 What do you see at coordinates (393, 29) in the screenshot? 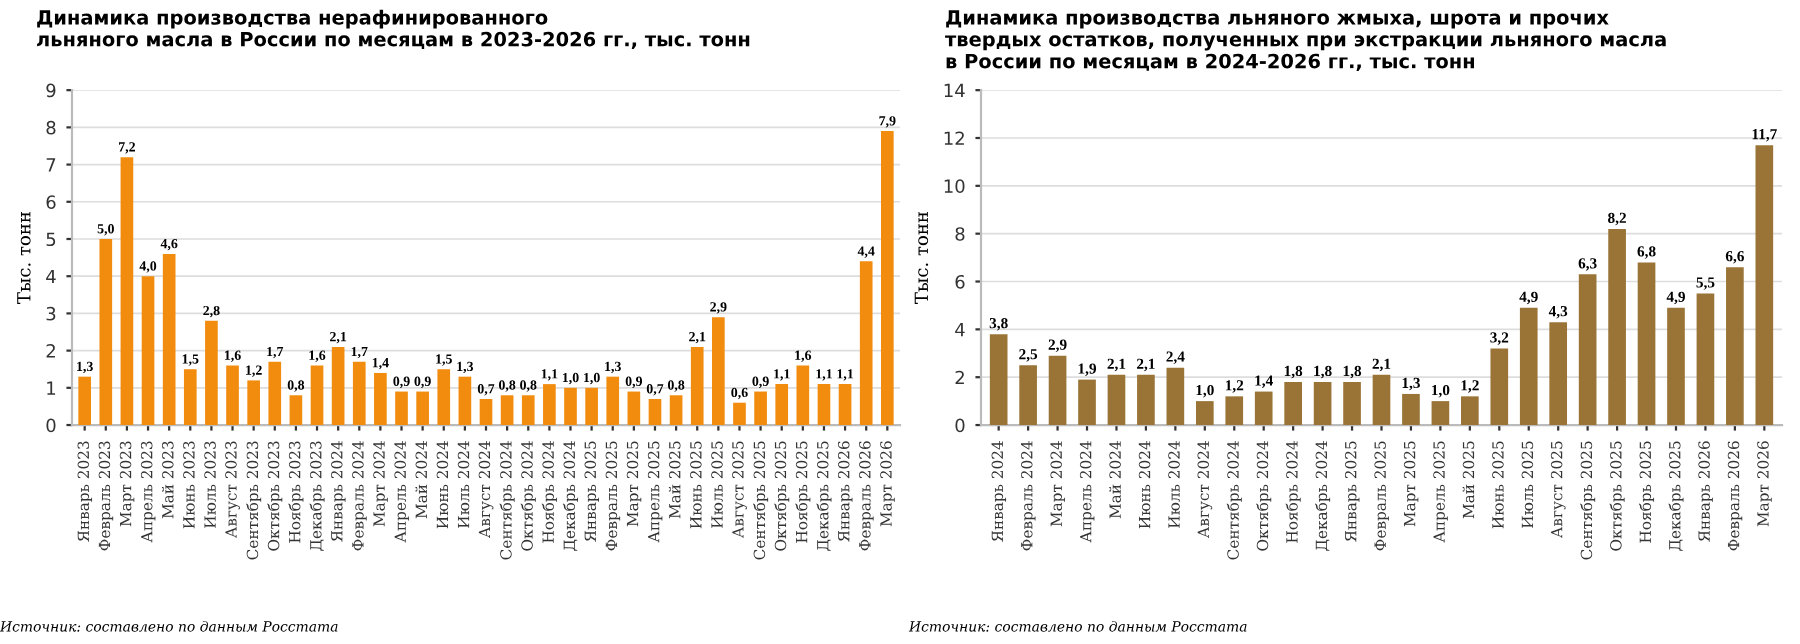
I see `chart-title: Динамика производства нерафинированного льняного масла в России по месяцам в 2023-2026 гг., тыс. тонн` at bounding box center [393, 29].